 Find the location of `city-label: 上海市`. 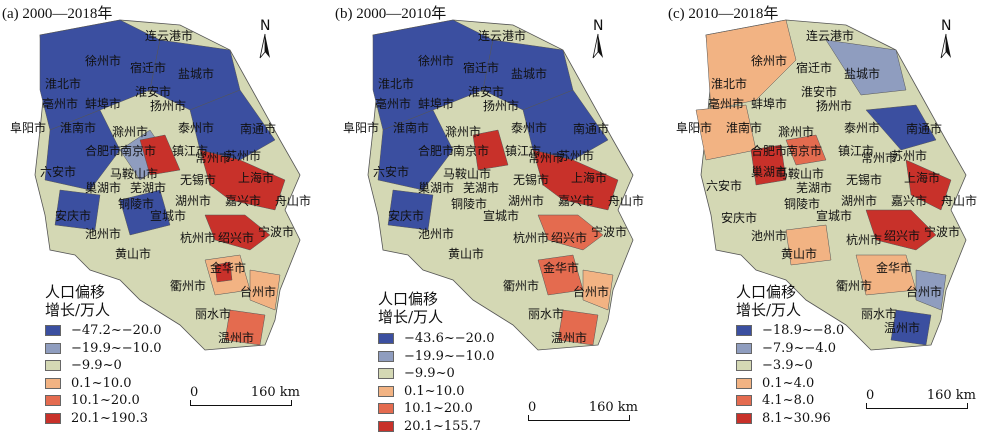

city-label: 上海市 is located at coordinates (589, 177).